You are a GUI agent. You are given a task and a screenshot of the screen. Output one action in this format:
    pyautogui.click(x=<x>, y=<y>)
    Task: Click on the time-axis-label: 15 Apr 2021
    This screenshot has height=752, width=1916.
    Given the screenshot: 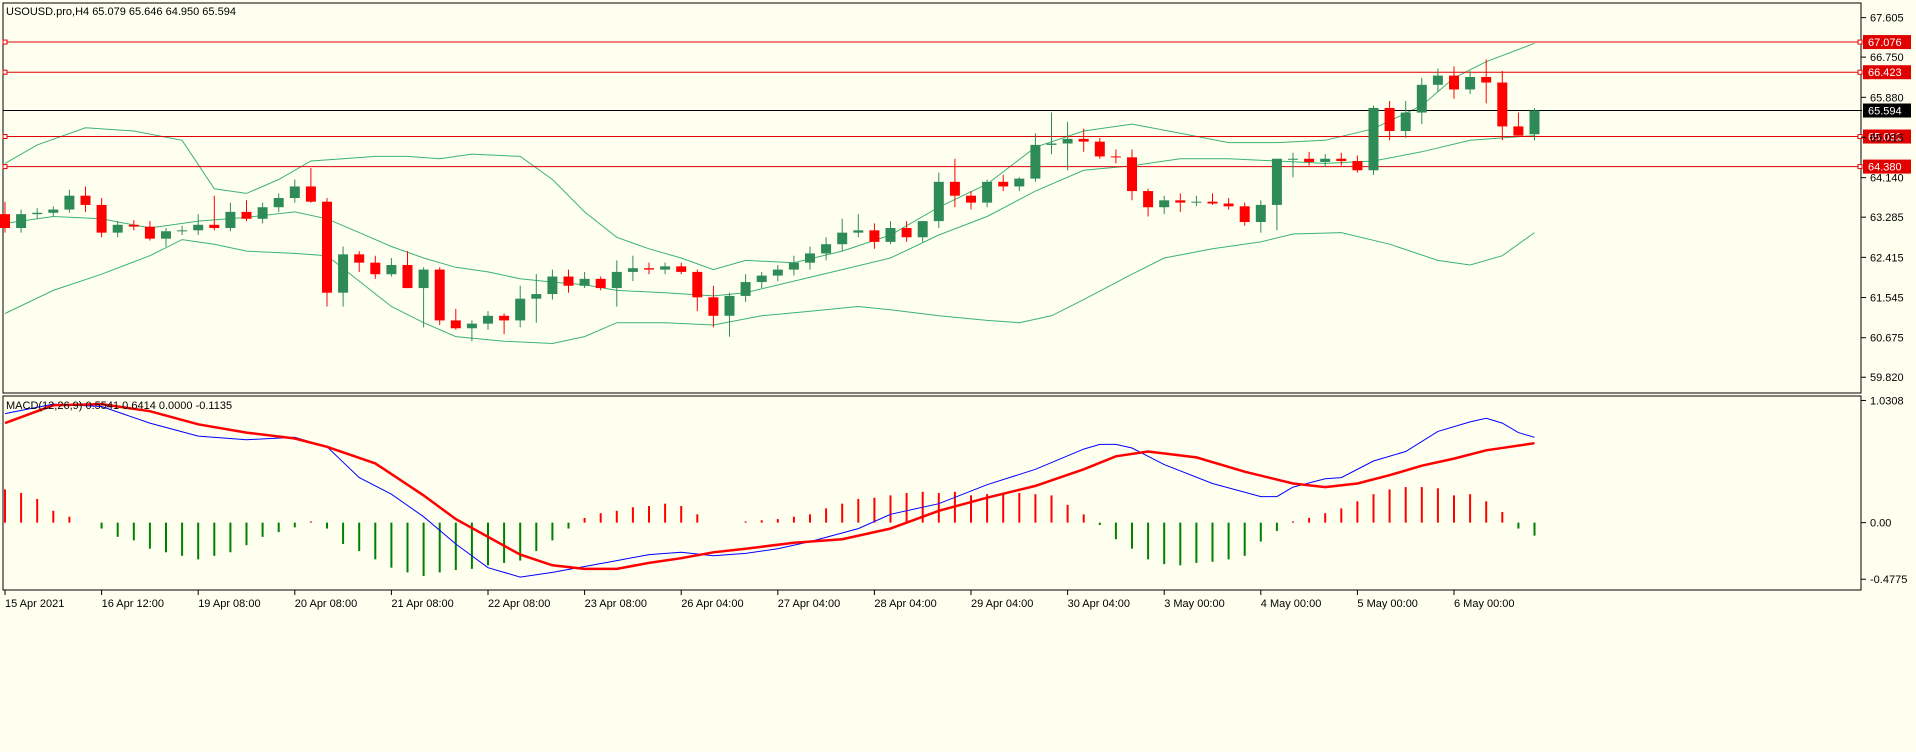 What is the action you would take?
    pyautogui.click(x=34, y=604)
    